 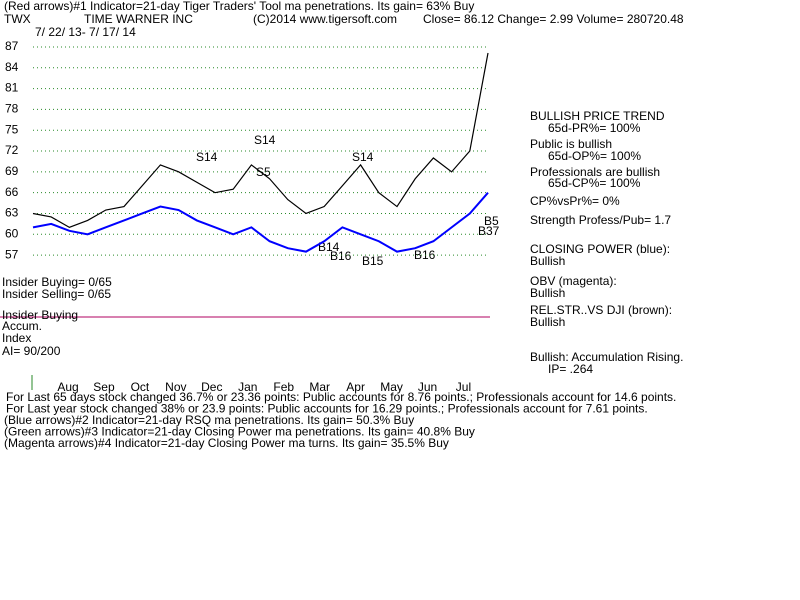 I want to click on y-tick-label: 60, so click(x=12, y=233).